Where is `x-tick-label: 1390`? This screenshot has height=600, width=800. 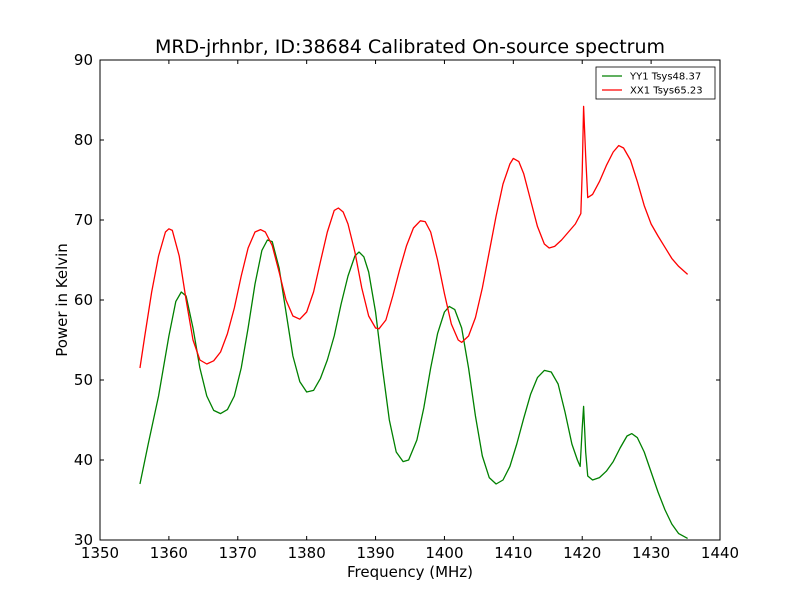
x-tick-label: 1390 is located at coordinates (375, 553).